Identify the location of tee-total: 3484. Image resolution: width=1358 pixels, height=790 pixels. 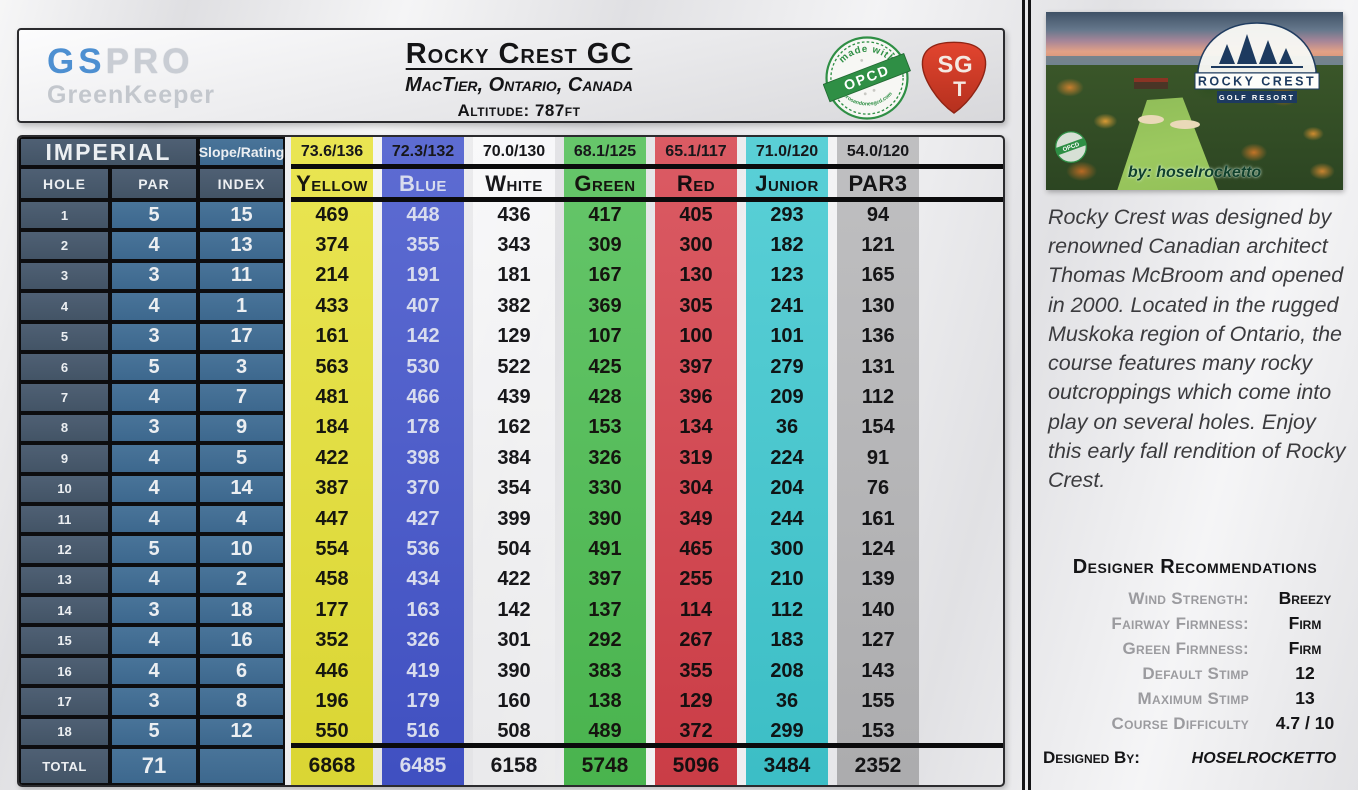
(787, 765).